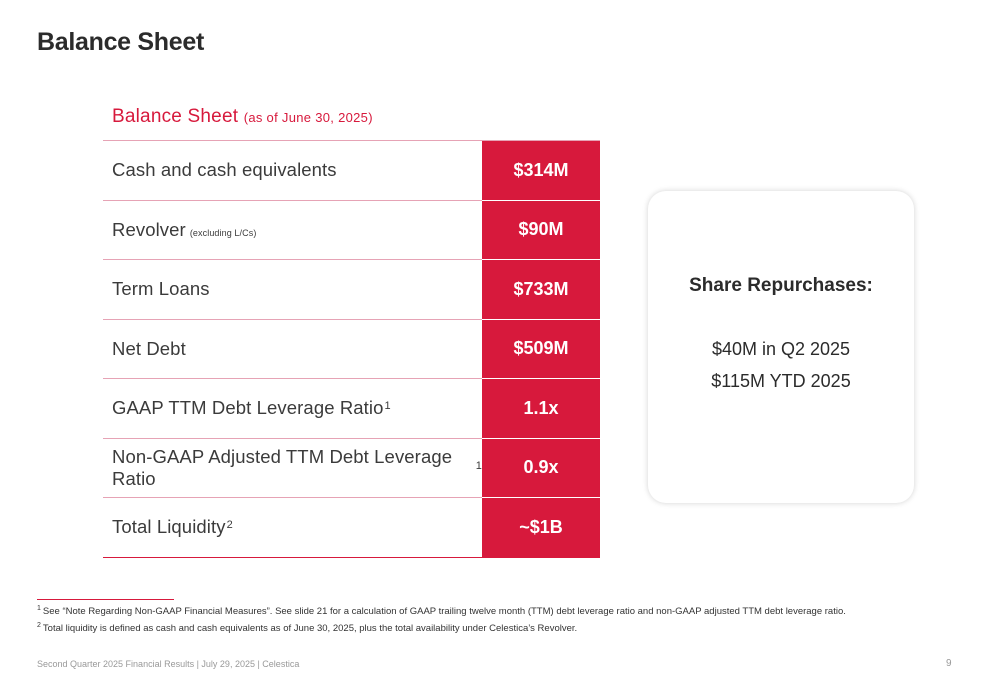  What do you see at coordinates (292, 349) in the screenshot?
I see `row-label: Net Debt` at bounding box center [292, 349].